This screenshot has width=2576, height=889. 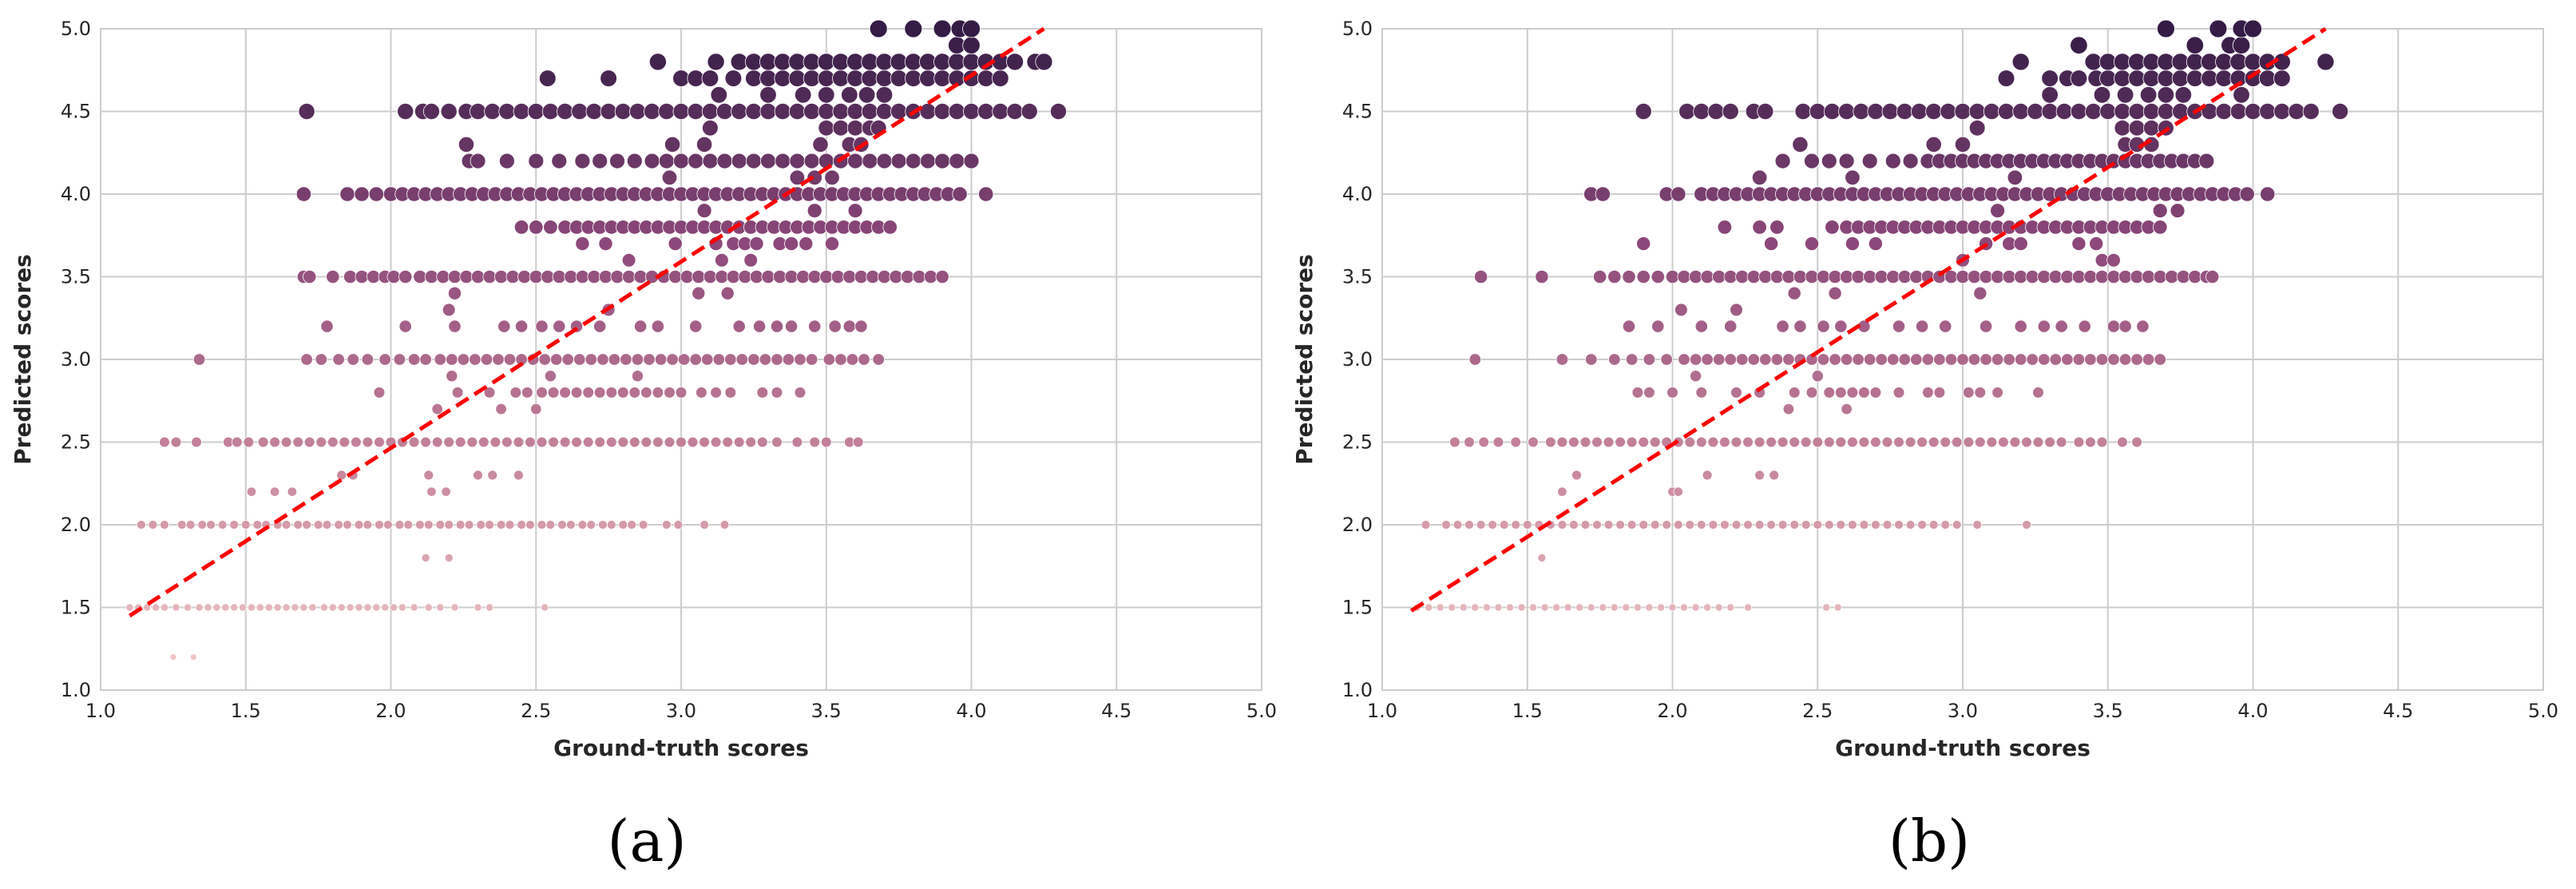 I want to click on y-tick-label: 5.0, so click(x=1357, y=29).